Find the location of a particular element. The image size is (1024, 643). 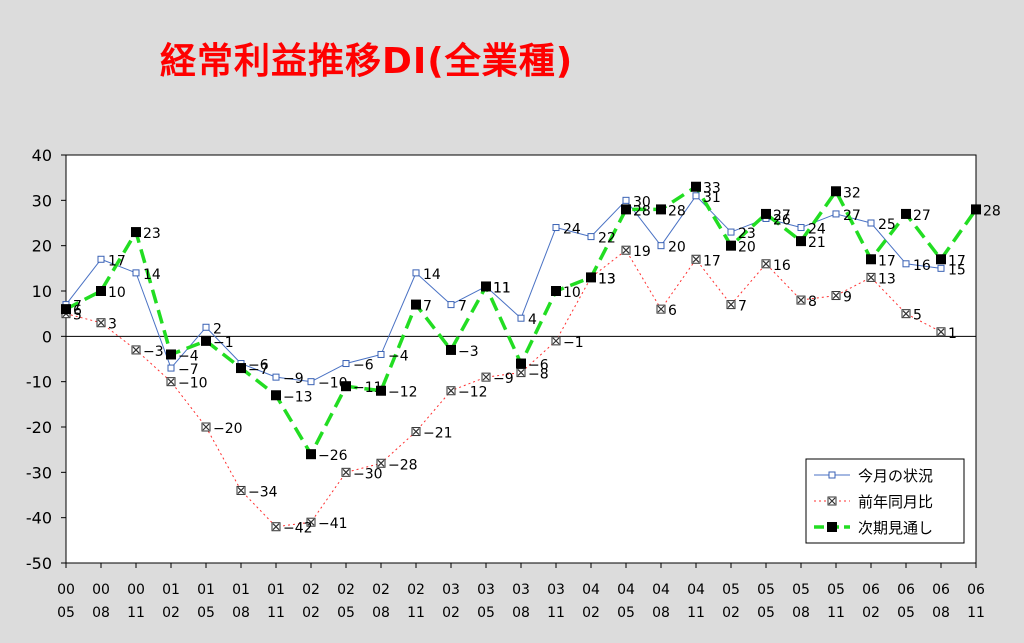

data-label: 4 is located at coordinates (532, 320).